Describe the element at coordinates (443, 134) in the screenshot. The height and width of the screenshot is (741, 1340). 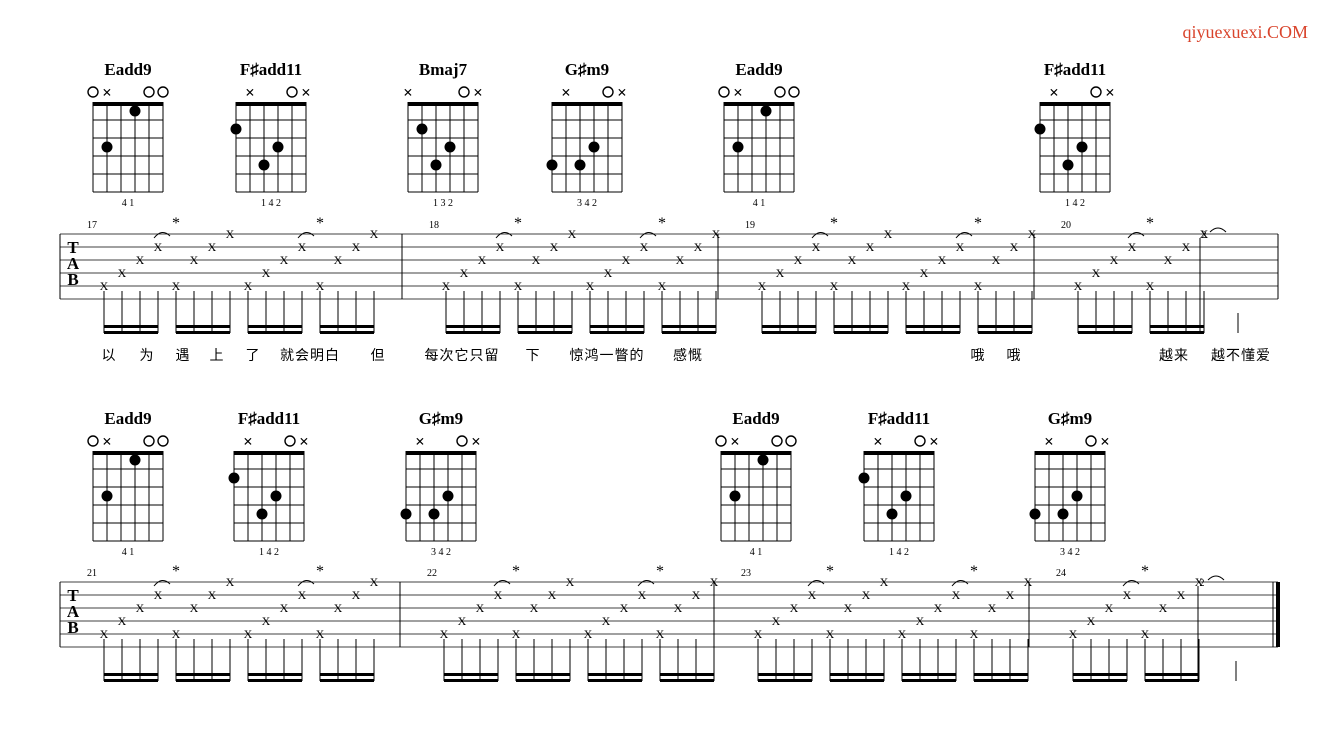
I see `chord-diagram-bmaj7: Bmaj7 × × 1 3 2` at that location.